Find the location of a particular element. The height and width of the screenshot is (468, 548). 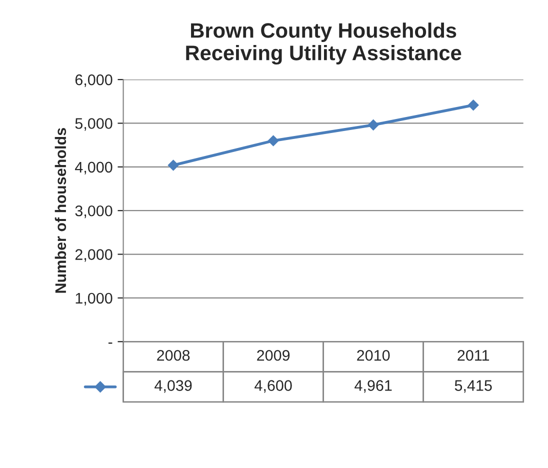

data-label: 5,415 is located at coordinates (473, 386).